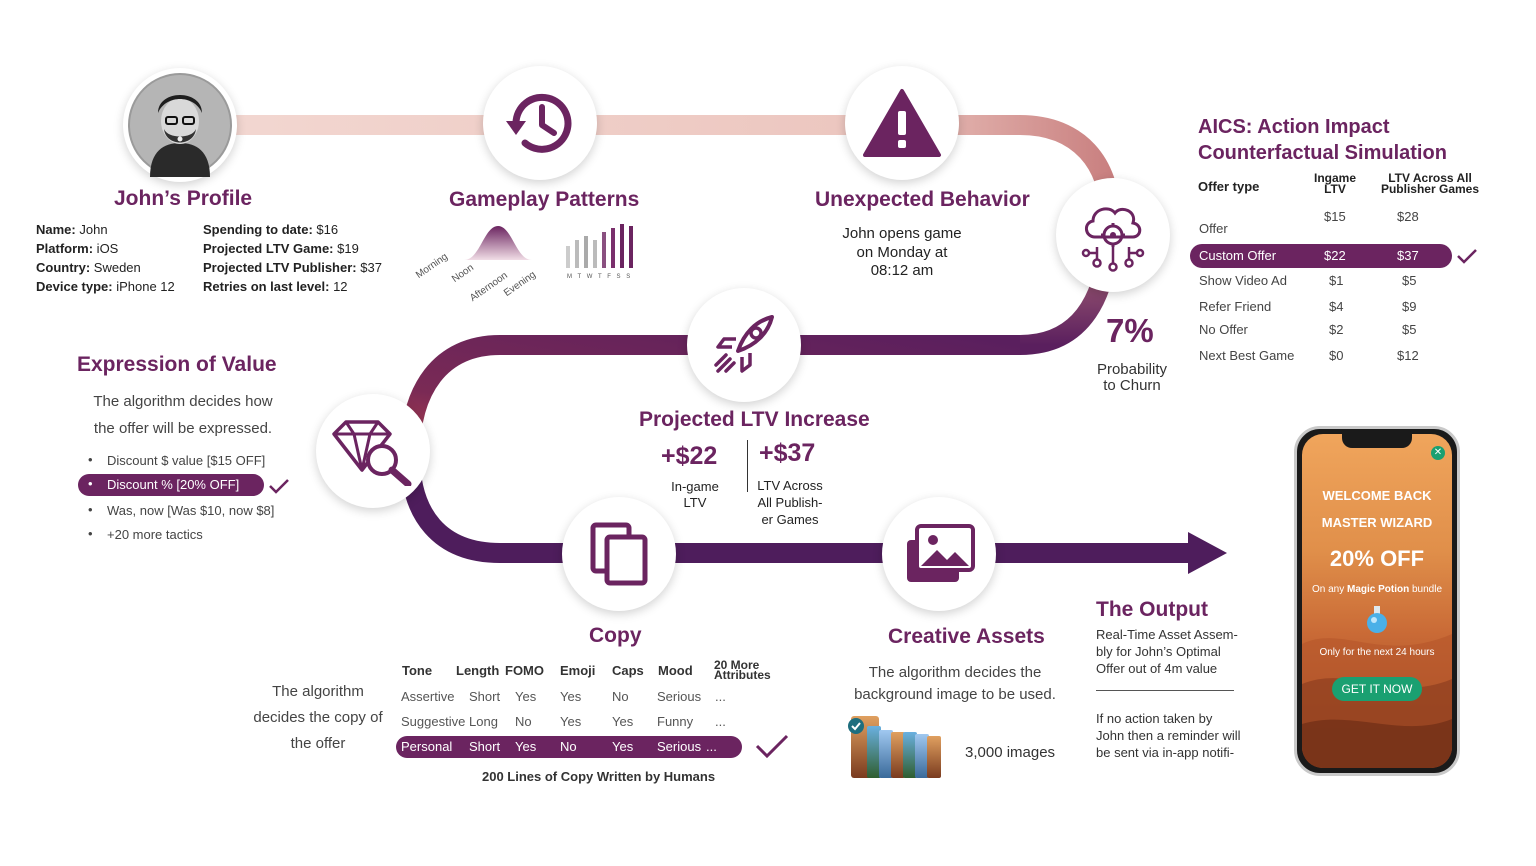 Image resolution: width=1536 pixels, height=866 pixels. I want to click on copy-header-more: 20 More Attributes, so click(742, 669).